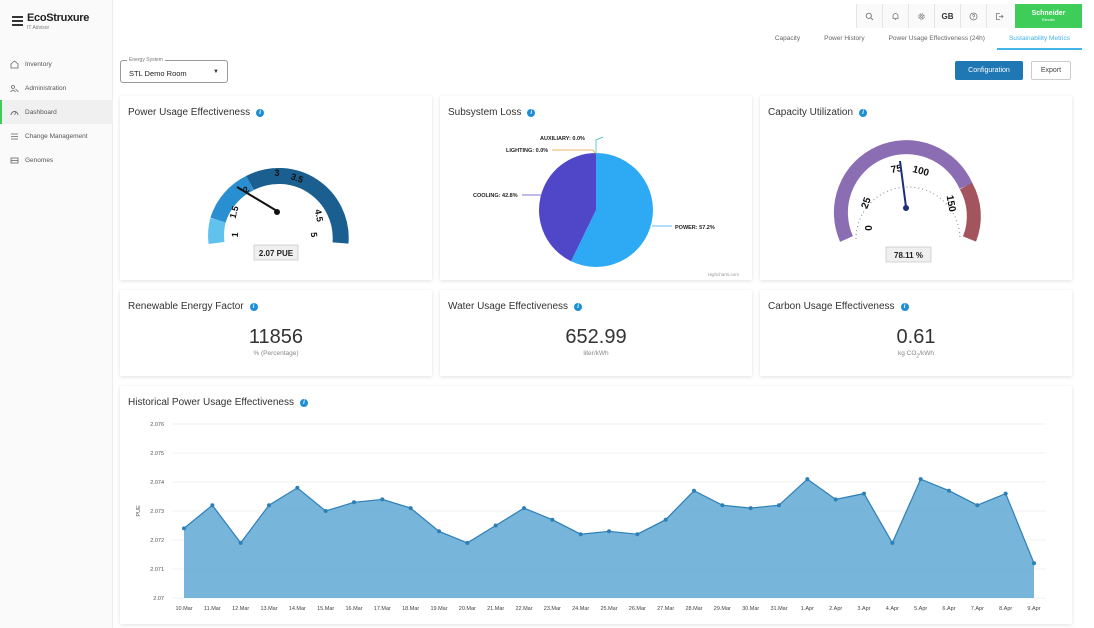 The image size is (1094, 628). Describe the element at coordinates (314, 235) in the screenshot. I see `gauge-tick-label: 5` at that location.